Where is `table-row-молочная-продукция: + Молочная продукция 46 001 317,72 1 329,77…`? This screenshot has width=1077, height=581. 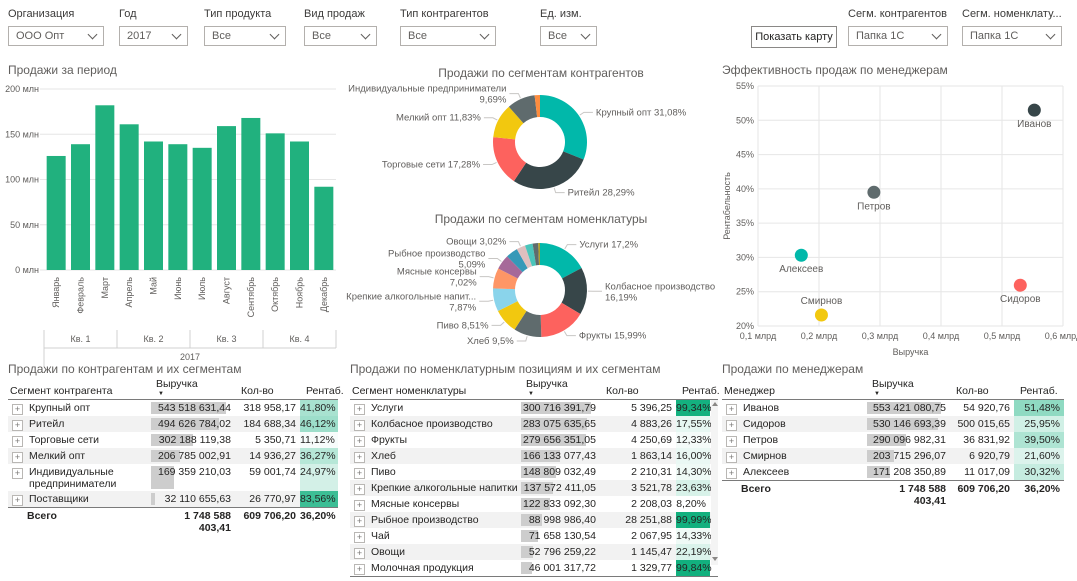 table-row-молочная-продукция: + Молочная продукция 46 001 317,72 1 329,77… is located at coordinates (534, 568).